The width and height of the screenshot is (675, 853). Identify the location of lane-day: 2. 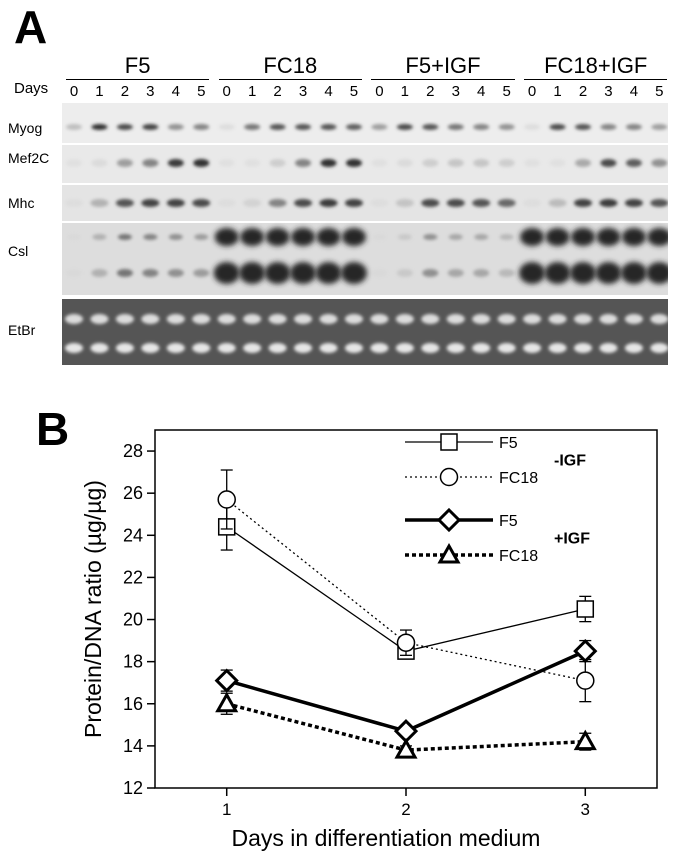
(125, 91).